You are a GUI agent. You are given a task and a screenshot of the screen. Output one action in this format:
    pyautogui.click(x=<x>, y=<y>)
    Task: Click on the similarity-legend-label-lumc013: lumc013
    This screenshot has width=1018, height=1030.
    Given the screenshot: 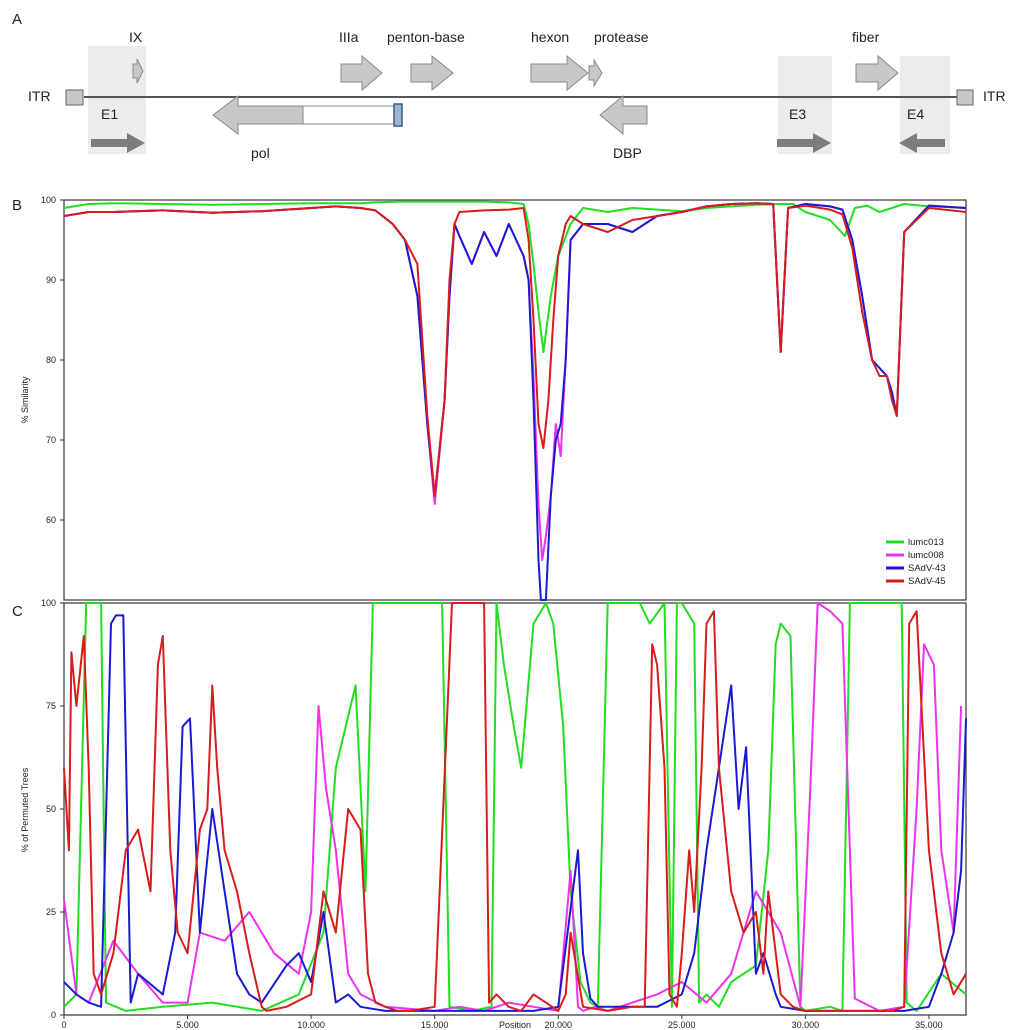 What is the action you would take?
    pyautogui.click(x=926, y=542)
    